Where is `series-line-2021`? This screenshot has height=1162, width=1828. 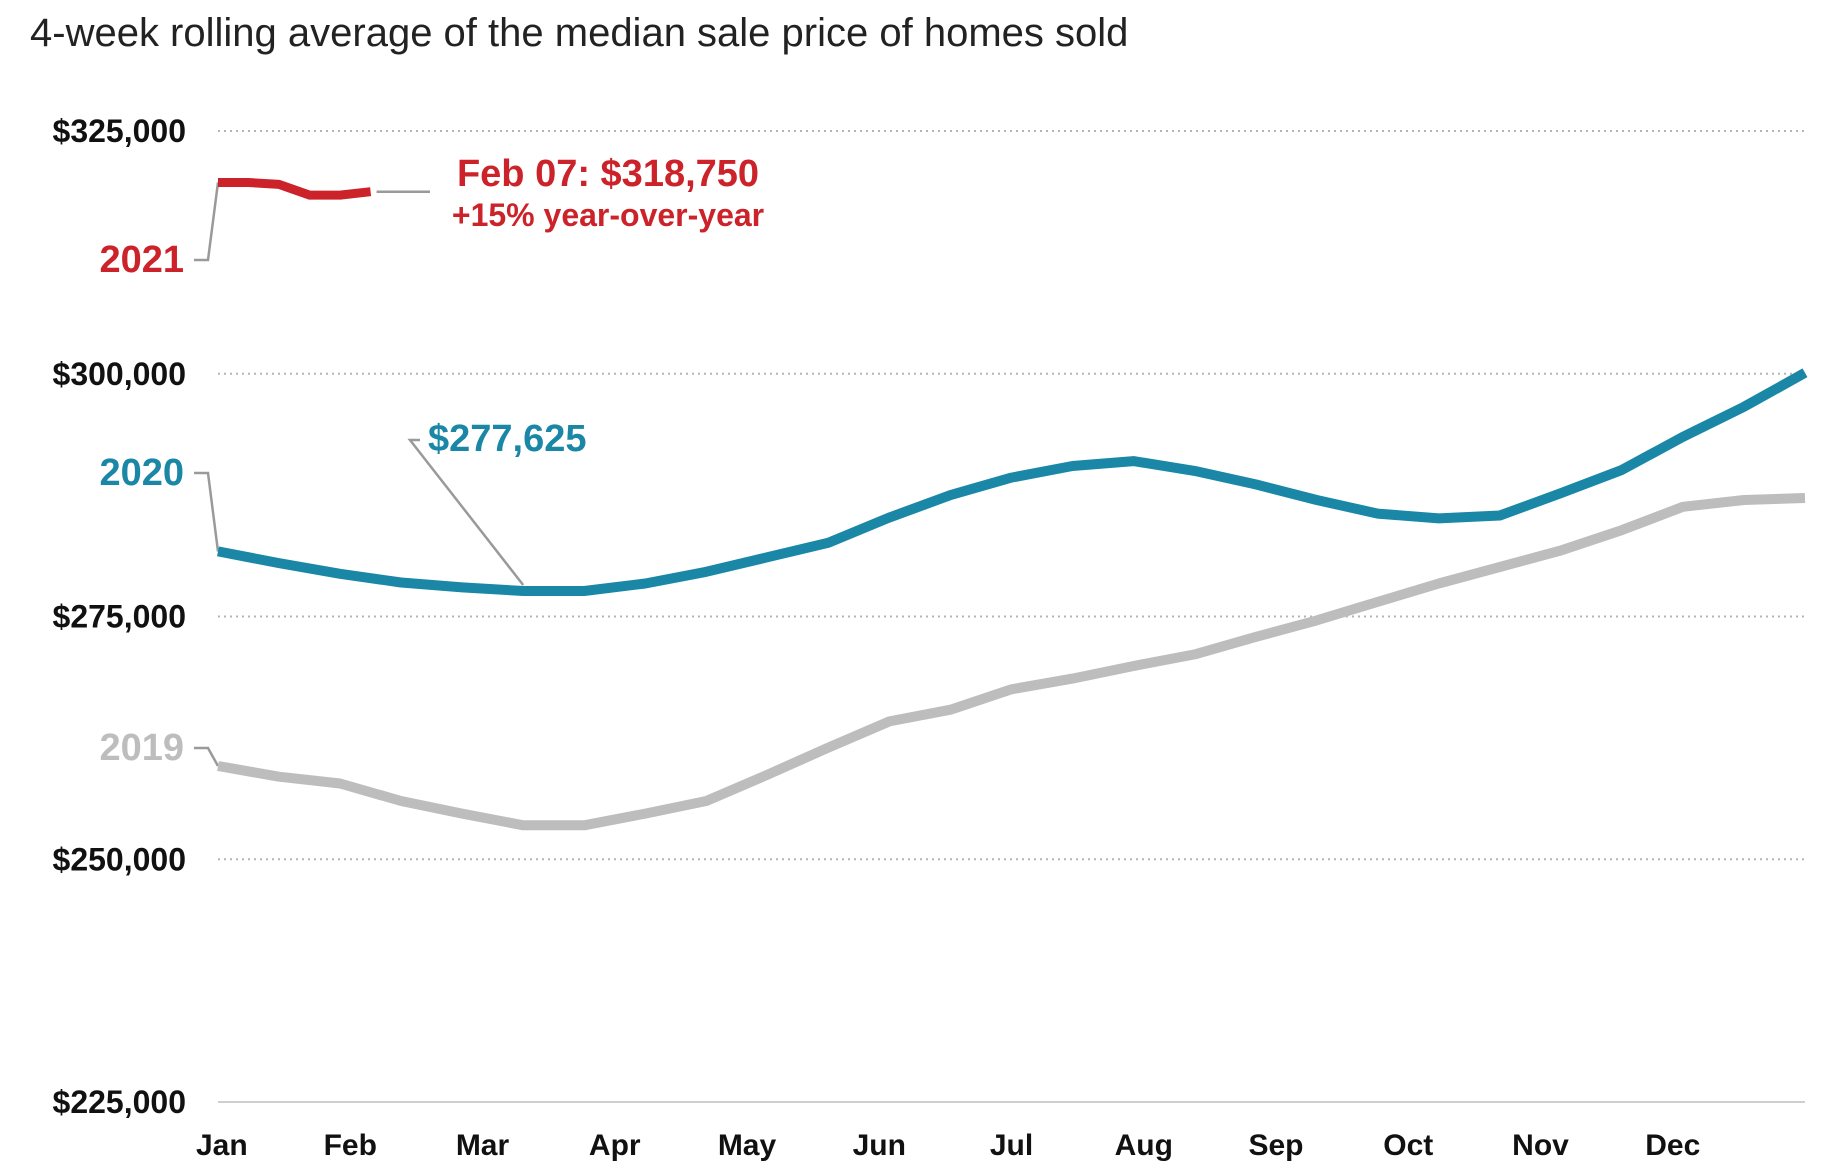 series-line-2021 is located at coordinates (295, 189).